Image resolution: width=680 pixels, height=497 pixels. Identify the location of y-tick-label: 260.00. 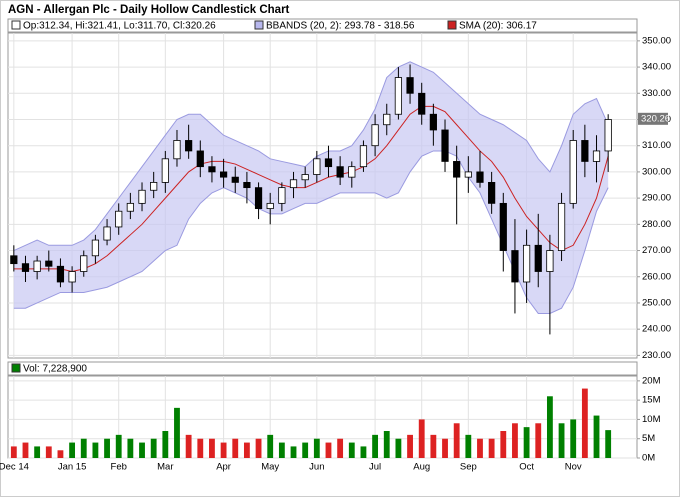
(656, 276).